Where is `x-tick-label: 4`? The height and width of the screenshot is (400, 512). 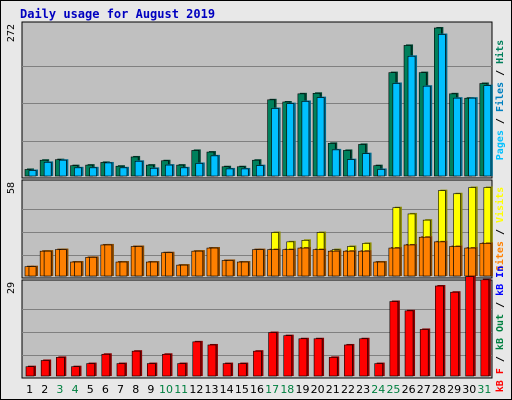 x-tick-label: 4 is located at coordinates (75, 389).